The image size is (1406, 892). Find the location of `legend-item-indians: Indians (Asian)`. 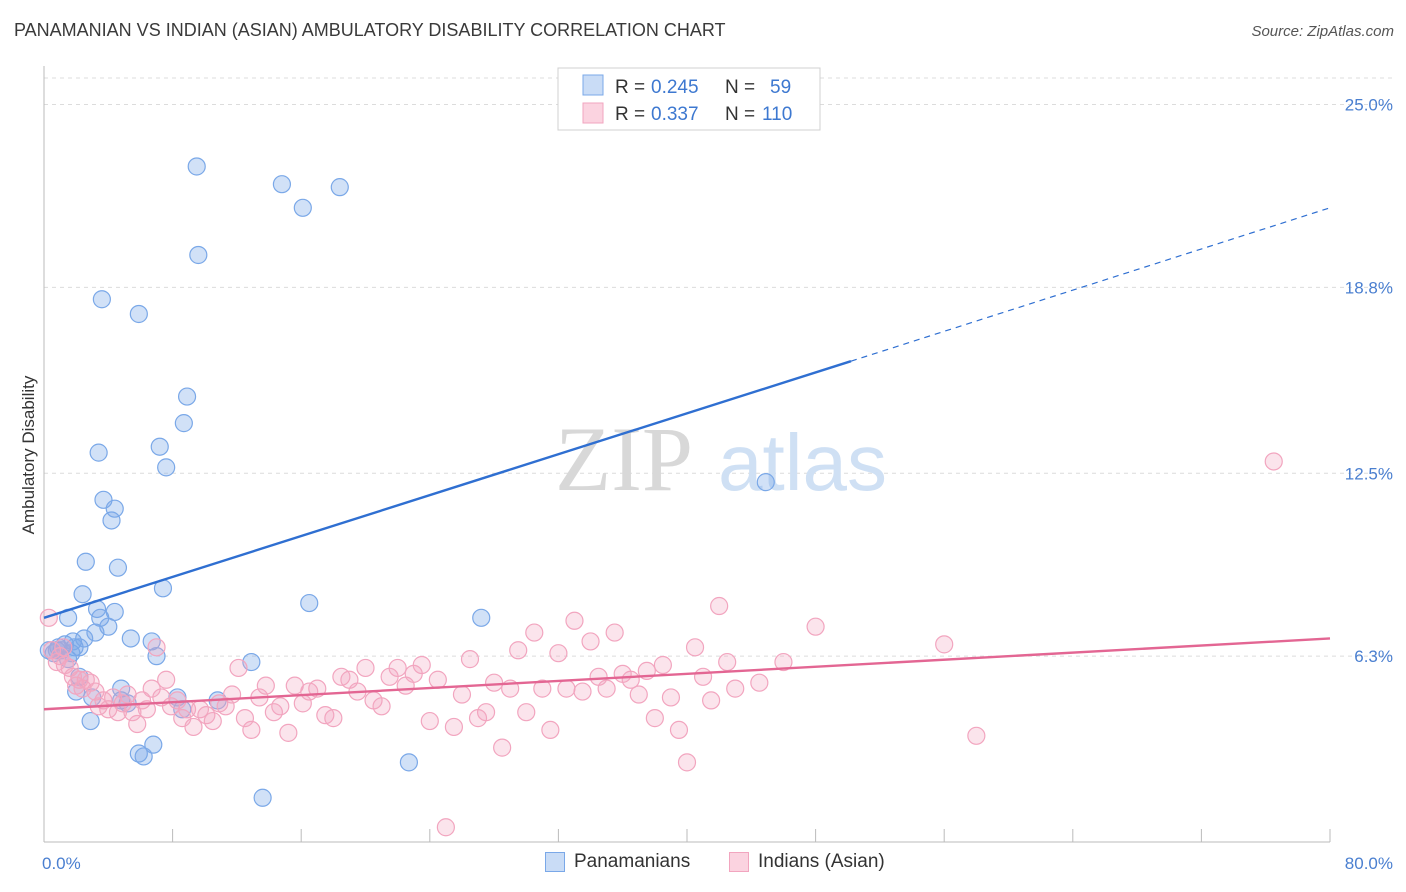

legend-item-indians: Indians (Asian) is located at coordinates (807, 862).